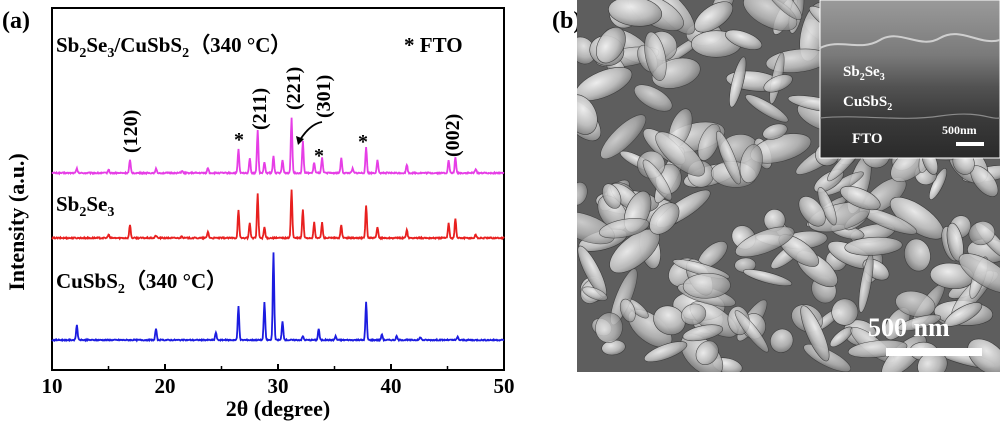  I want to click on peak-label-301: (301), so click(324, 96).